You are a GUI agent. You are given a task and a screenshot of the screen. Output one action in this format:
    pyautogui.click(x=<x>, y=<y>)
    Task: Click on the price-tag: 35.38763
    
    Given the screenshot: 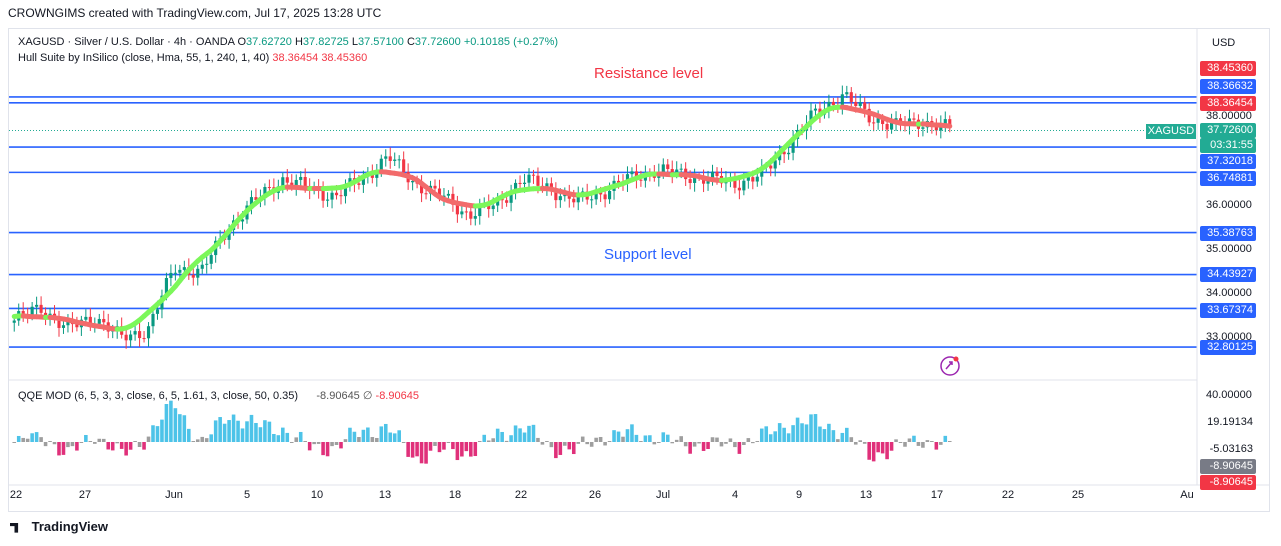 What is the action you would take?
    pyautogui.click(x=1228, y=233)
    